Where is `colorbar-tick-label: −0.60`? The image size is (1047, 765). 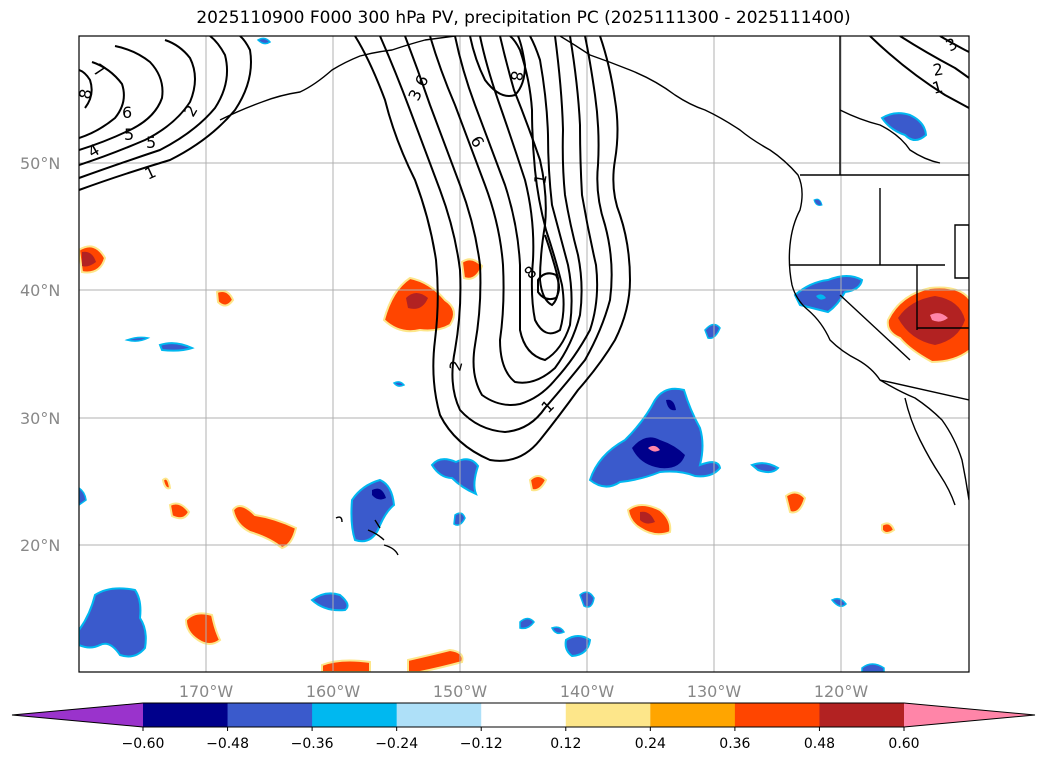
colorbar-tick-label: −0.60 is located at coordinates (143, 744).